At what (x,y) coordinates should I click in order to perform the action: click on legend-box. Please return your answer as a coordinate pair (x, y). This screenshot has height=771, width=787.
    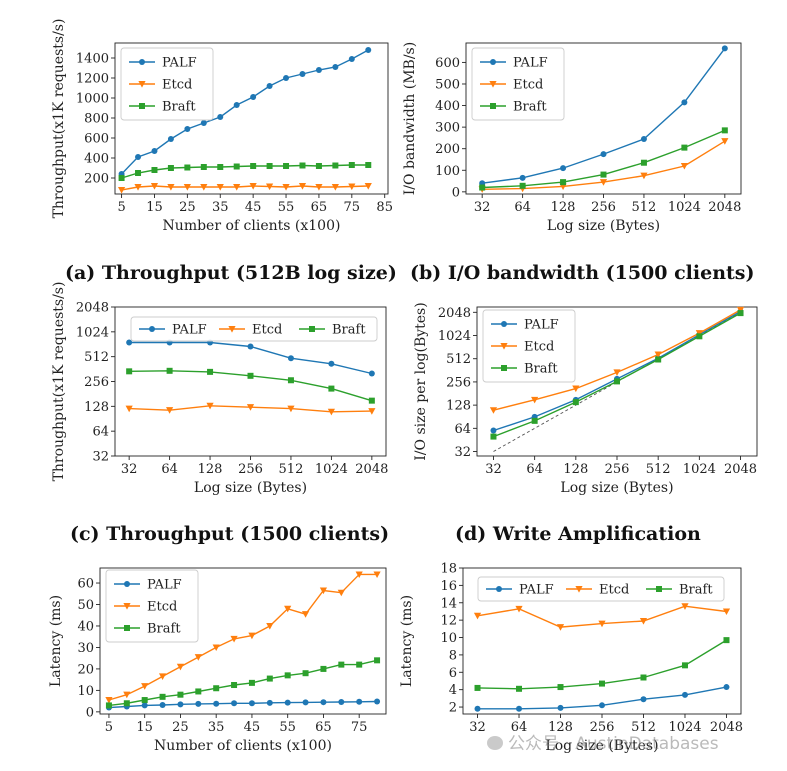
    Looking at the image, I should click on (167, 84).